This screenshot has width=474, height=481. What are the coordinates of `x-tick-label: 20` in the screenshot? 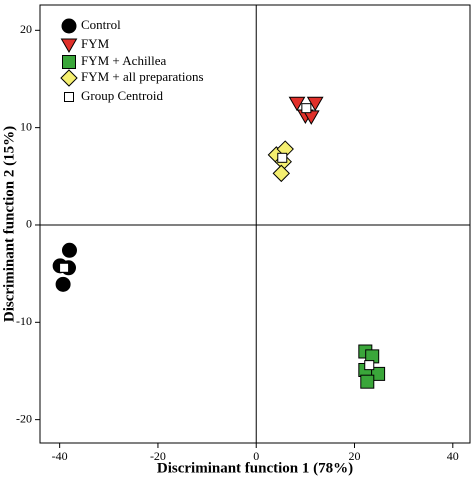 It's located at (355, 456).